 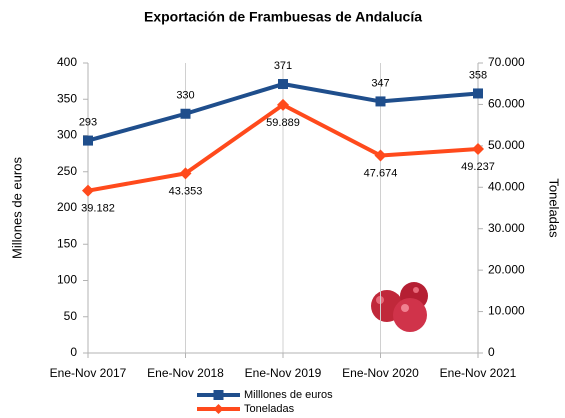 What do you see at coordinates (288, 395) in the screenshot?
I see `legend-label: Milllones de euros` at bounding box center [288, 395].